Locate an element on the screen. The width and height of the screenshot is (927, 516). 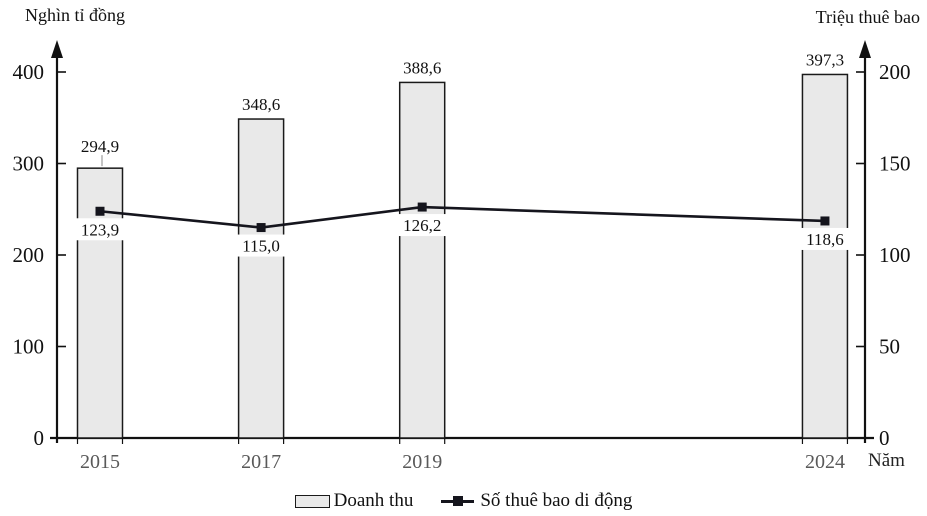
left-axis-tick-label: 100 is located at coordinates (29, 347).